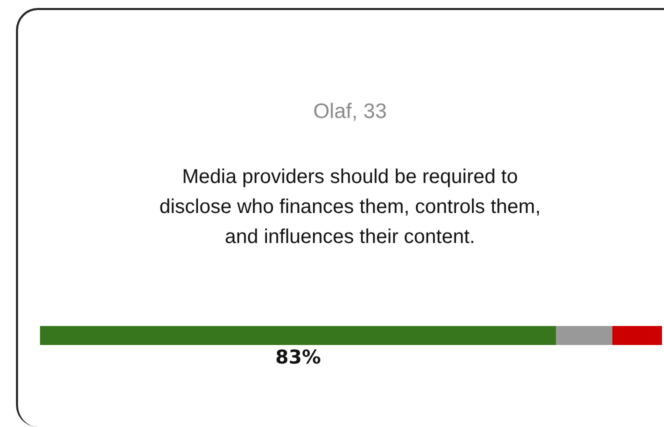  What do you see at coordinates (350, 112) in the screenshot?
I see `chart-subtitle: Olaf, 33` at bounding box center [350, 112].